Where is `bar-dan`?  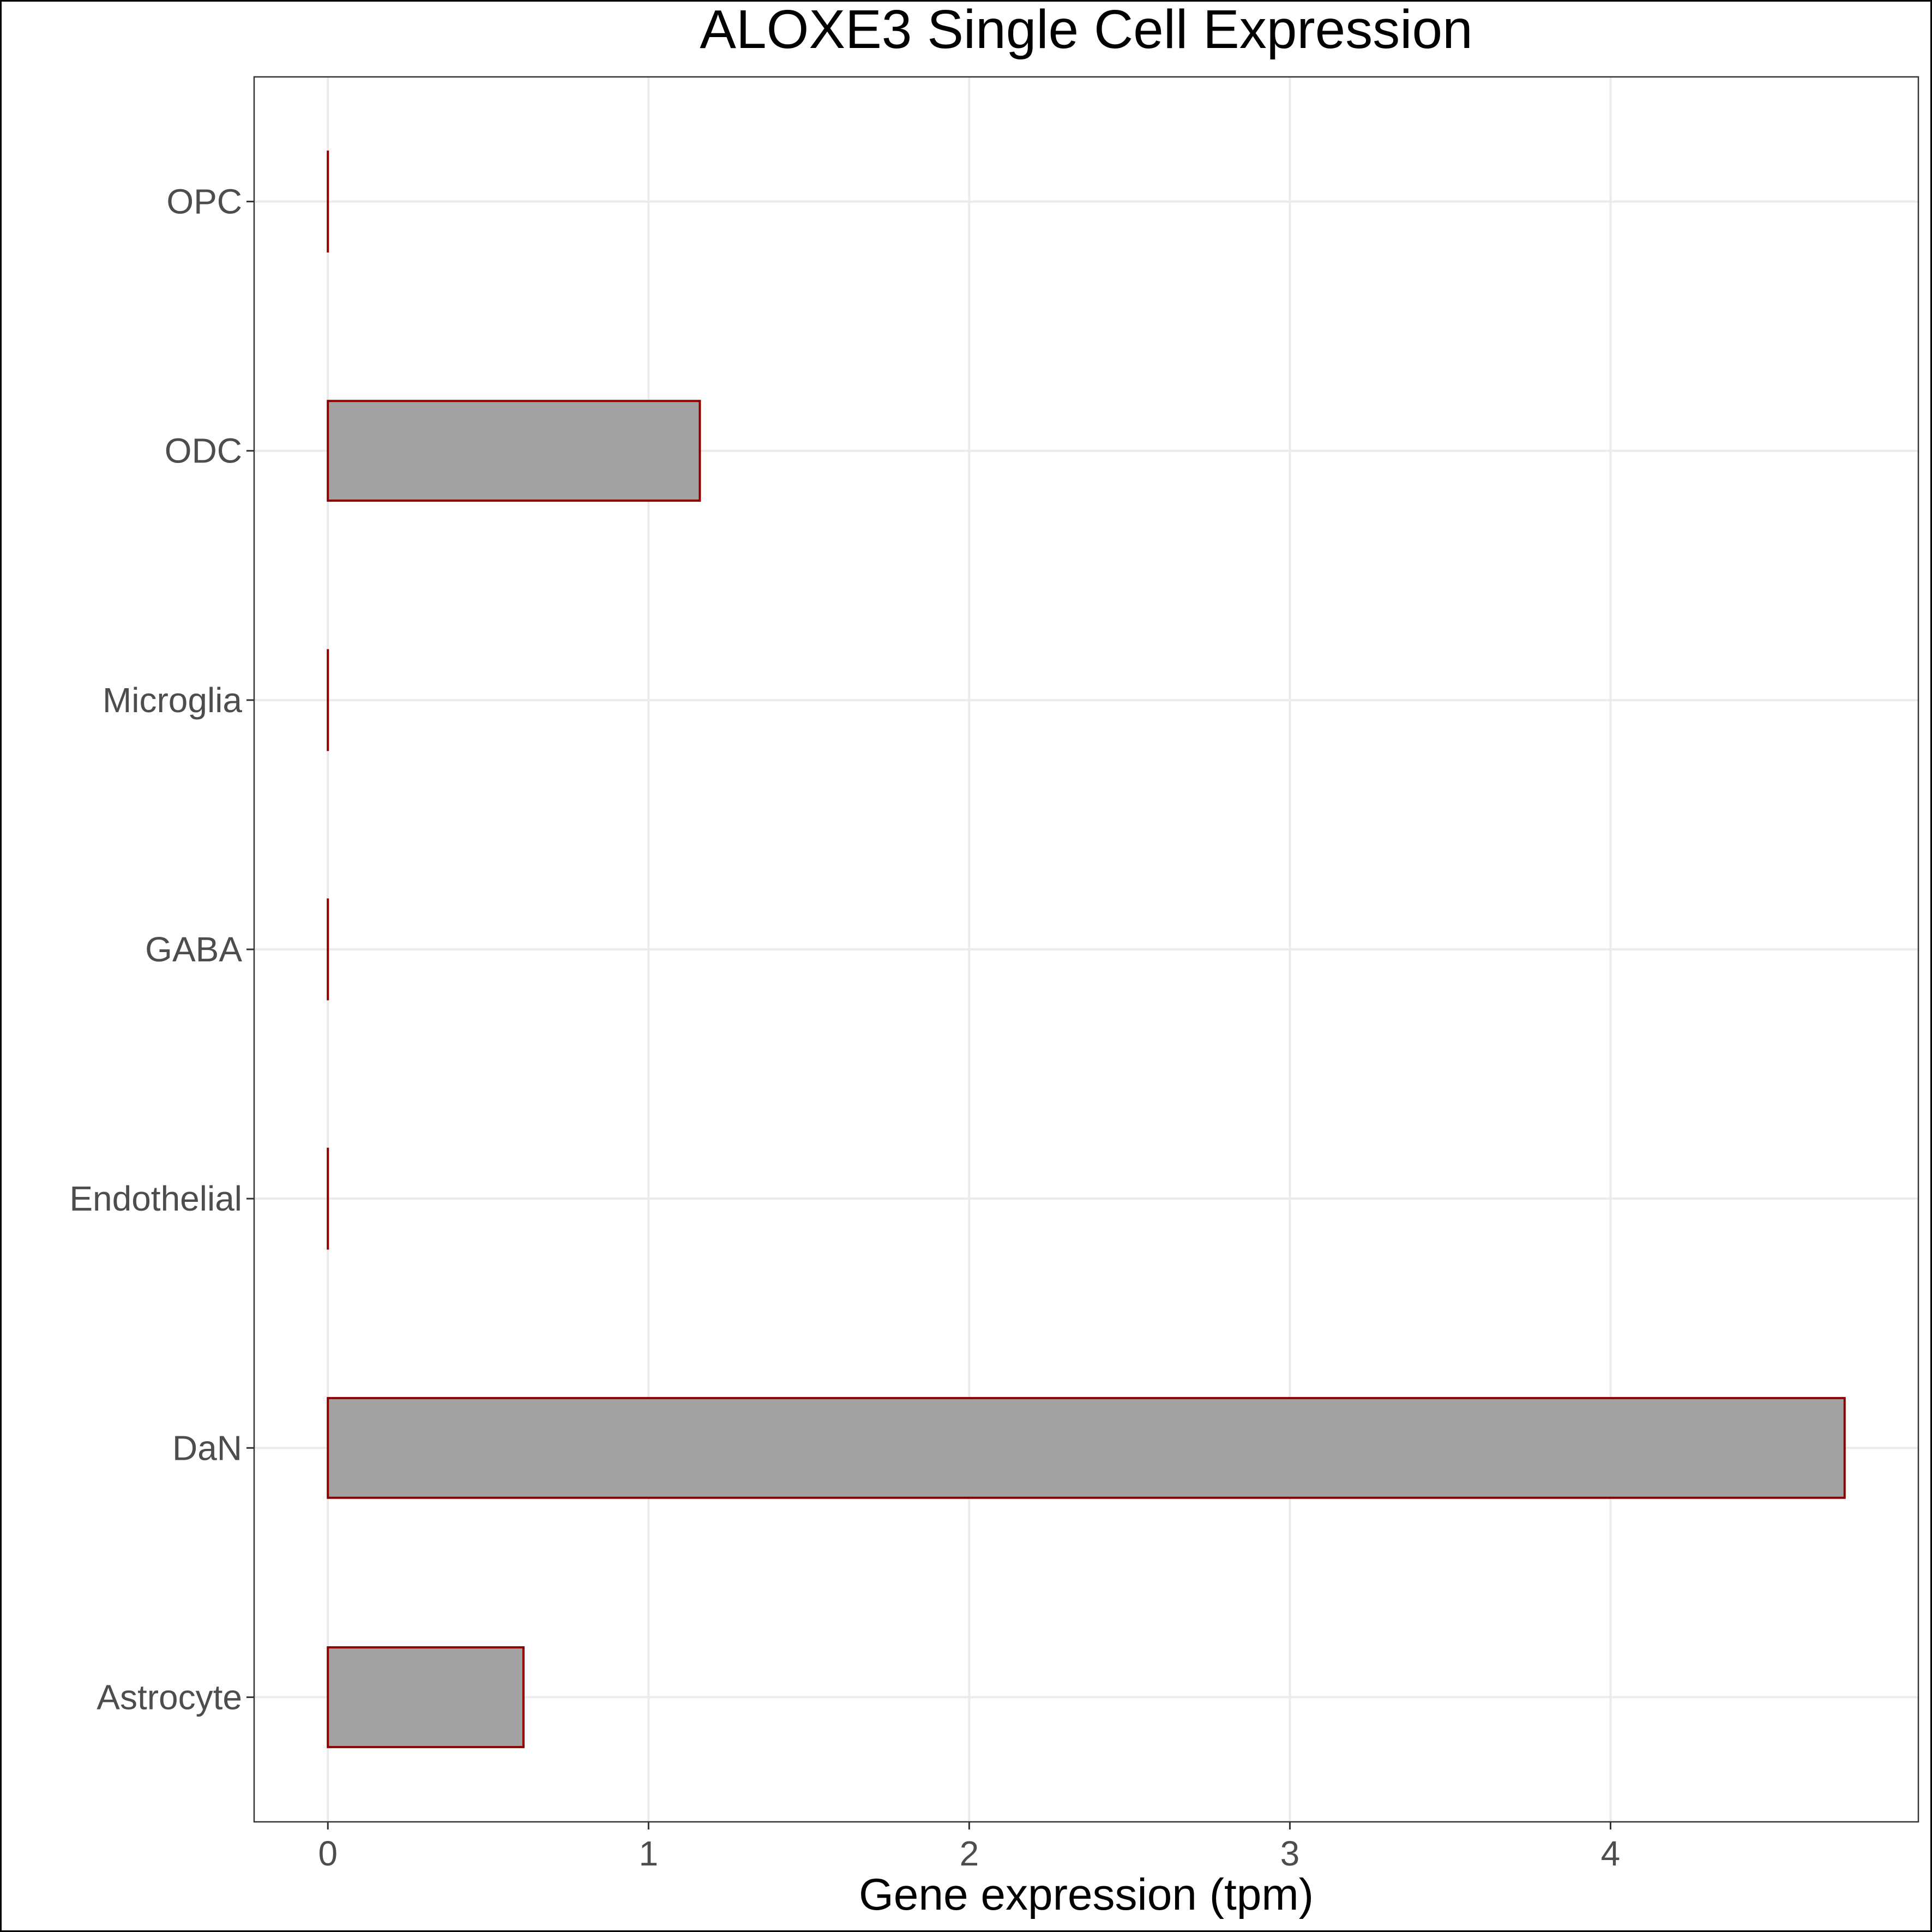
bar-dan is located at coordinates (1086, 1448).